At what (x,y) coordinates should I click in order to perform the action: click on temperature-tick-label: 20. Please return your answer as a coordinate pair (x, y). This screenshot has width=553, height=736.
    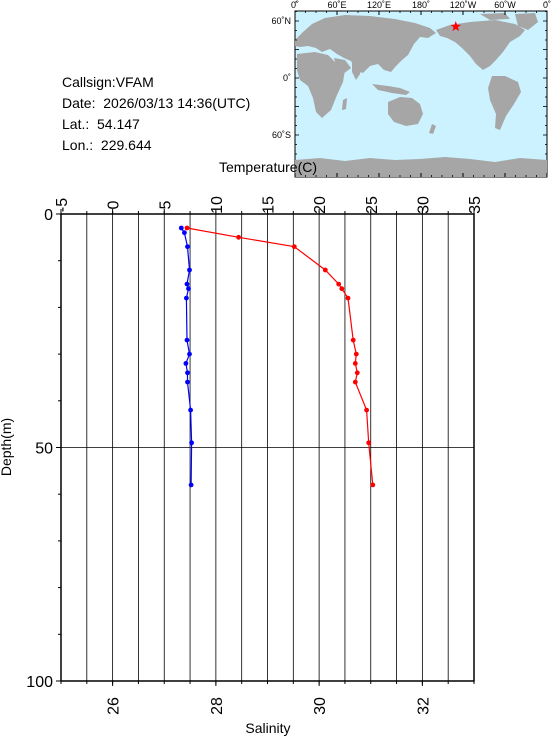
    Looking at the image, I should click on (320, 205).